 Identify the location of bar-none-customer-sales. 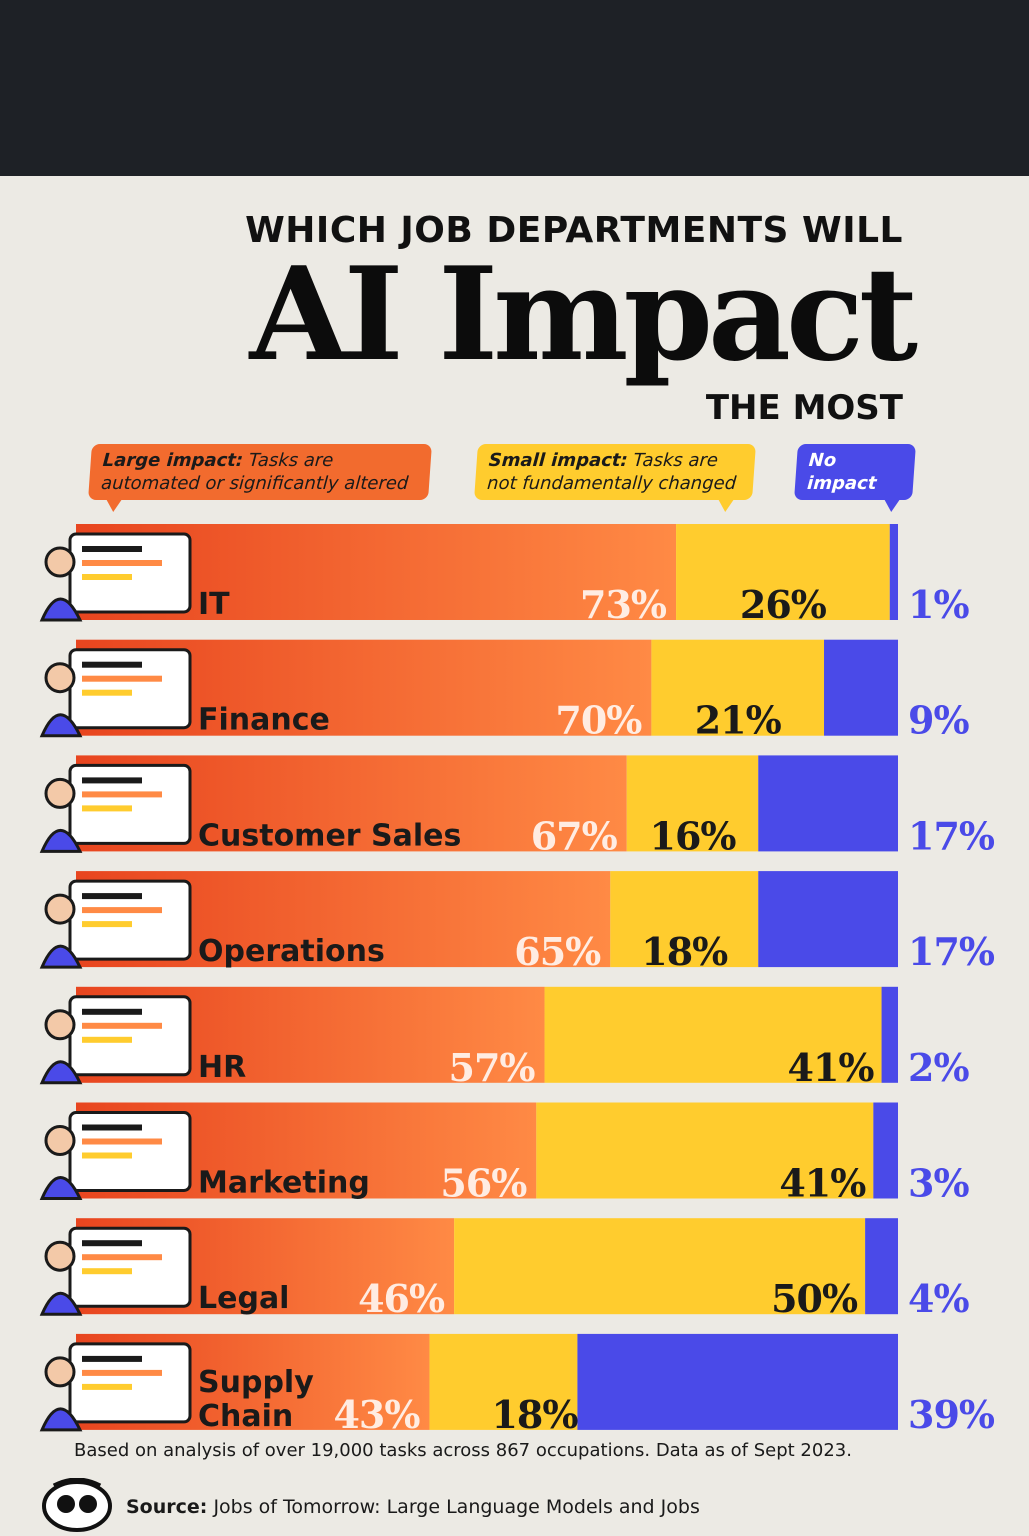
(828, 803).